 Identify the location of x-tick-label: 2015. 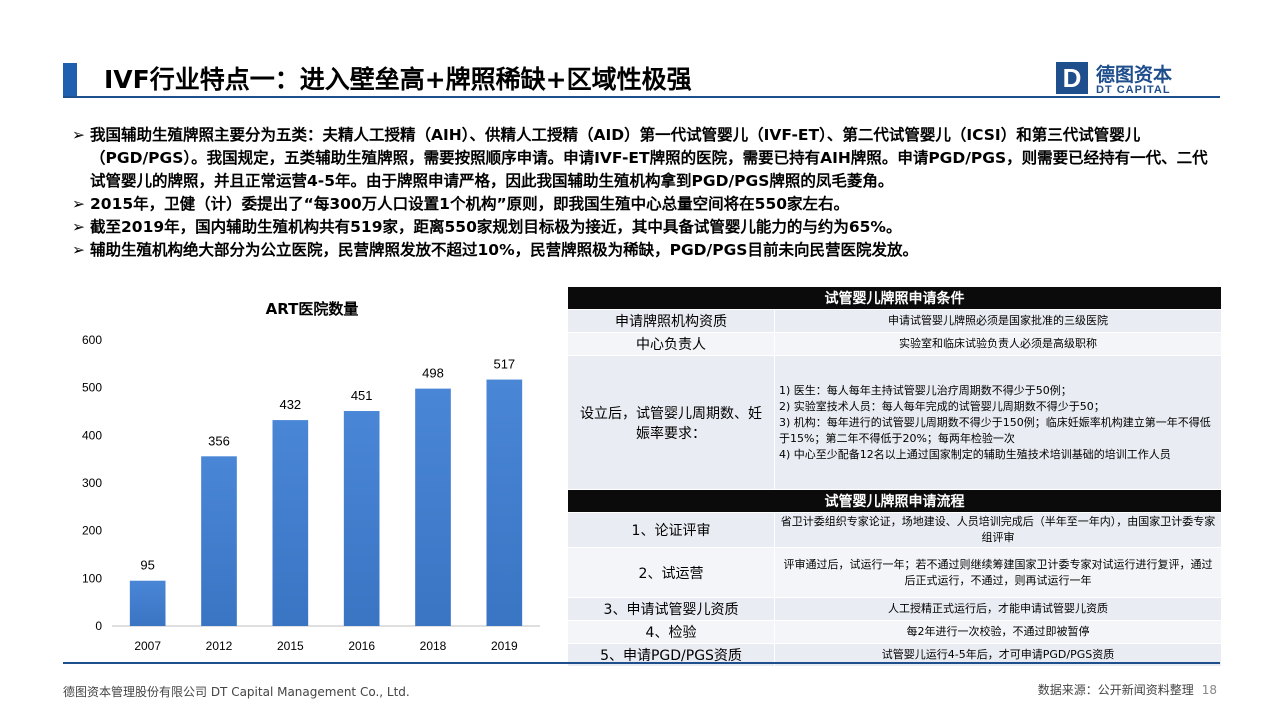
(290, 646).